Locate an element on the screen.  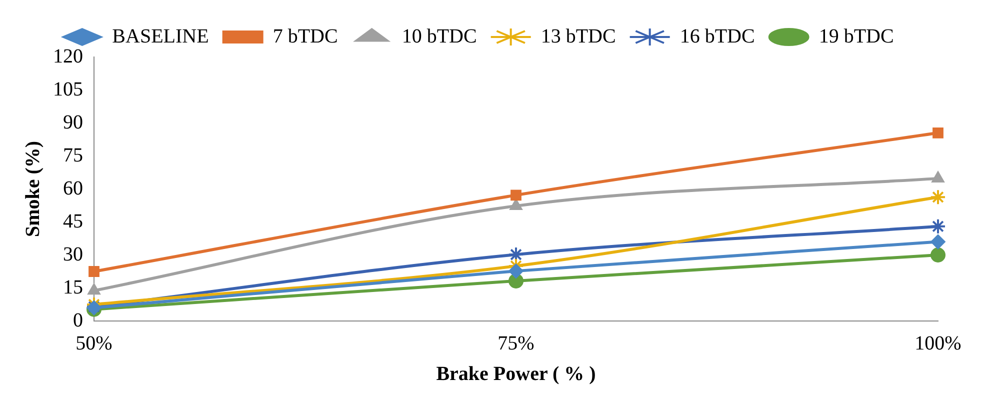
y-tick-label: 45 is located at coordinates (73, 221).